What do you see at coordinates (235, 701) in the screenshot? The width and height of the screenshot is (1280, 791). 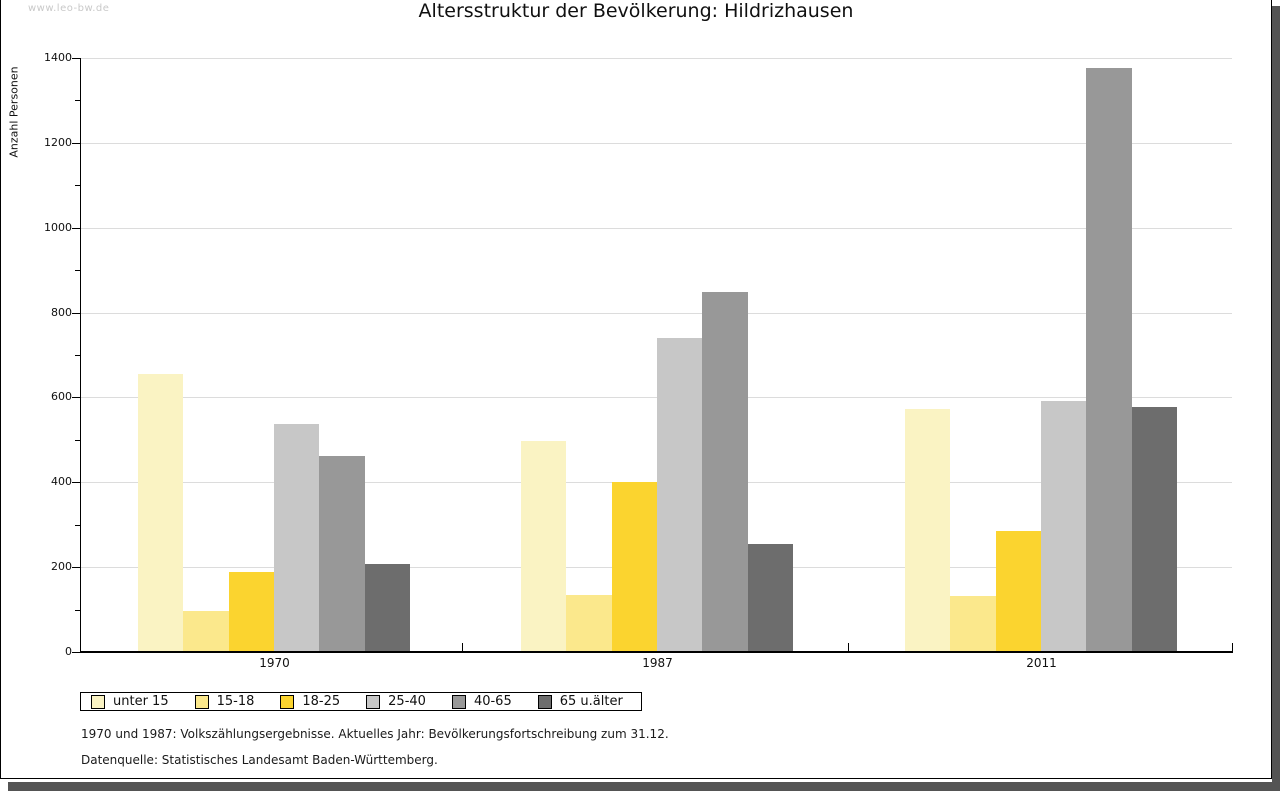 I see `legend-label: 15-18` at bounding box center [235, 701].